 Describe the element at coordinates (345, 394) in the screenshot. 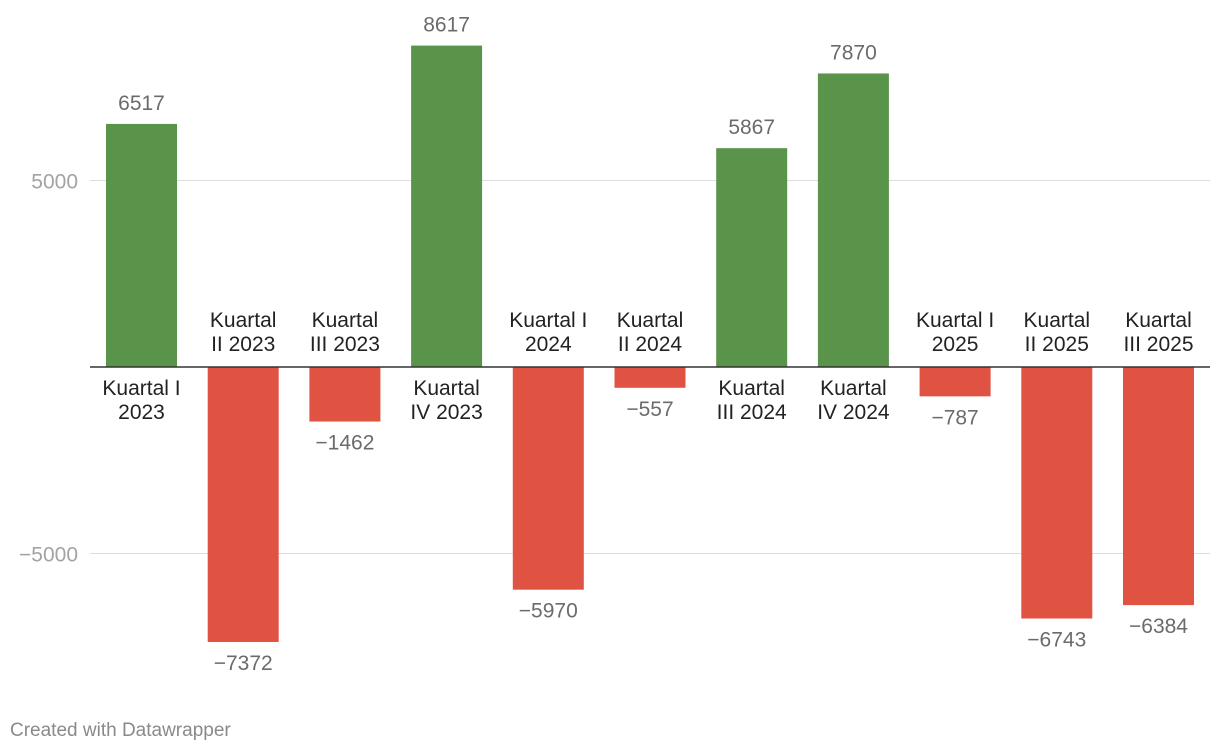

I see `bar-kuartal-iii-2023` at that location.